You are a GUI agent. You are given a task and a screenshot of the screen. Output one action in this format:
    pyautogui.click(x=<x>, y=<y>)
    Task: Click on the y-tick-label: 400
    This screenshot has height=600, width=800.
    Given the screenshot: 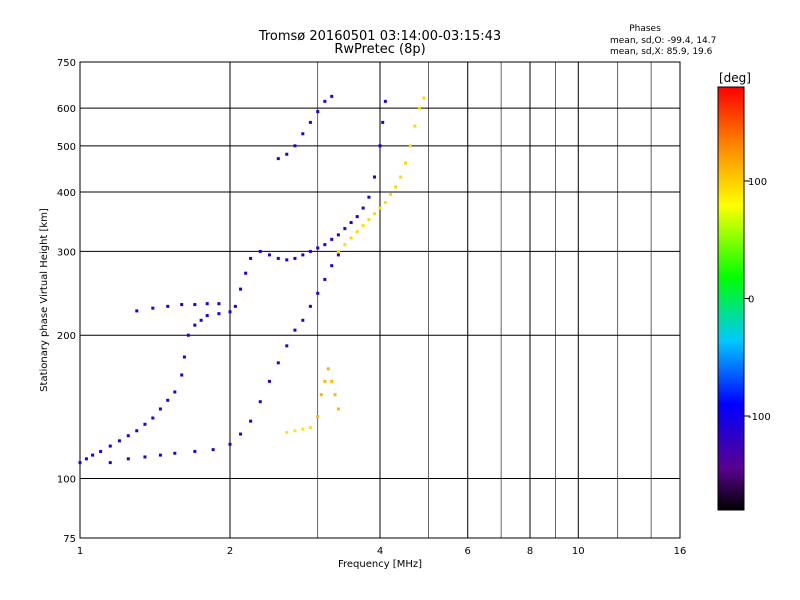 What is the action you would take?
    pyautogui.click(x=66, y=193)
    